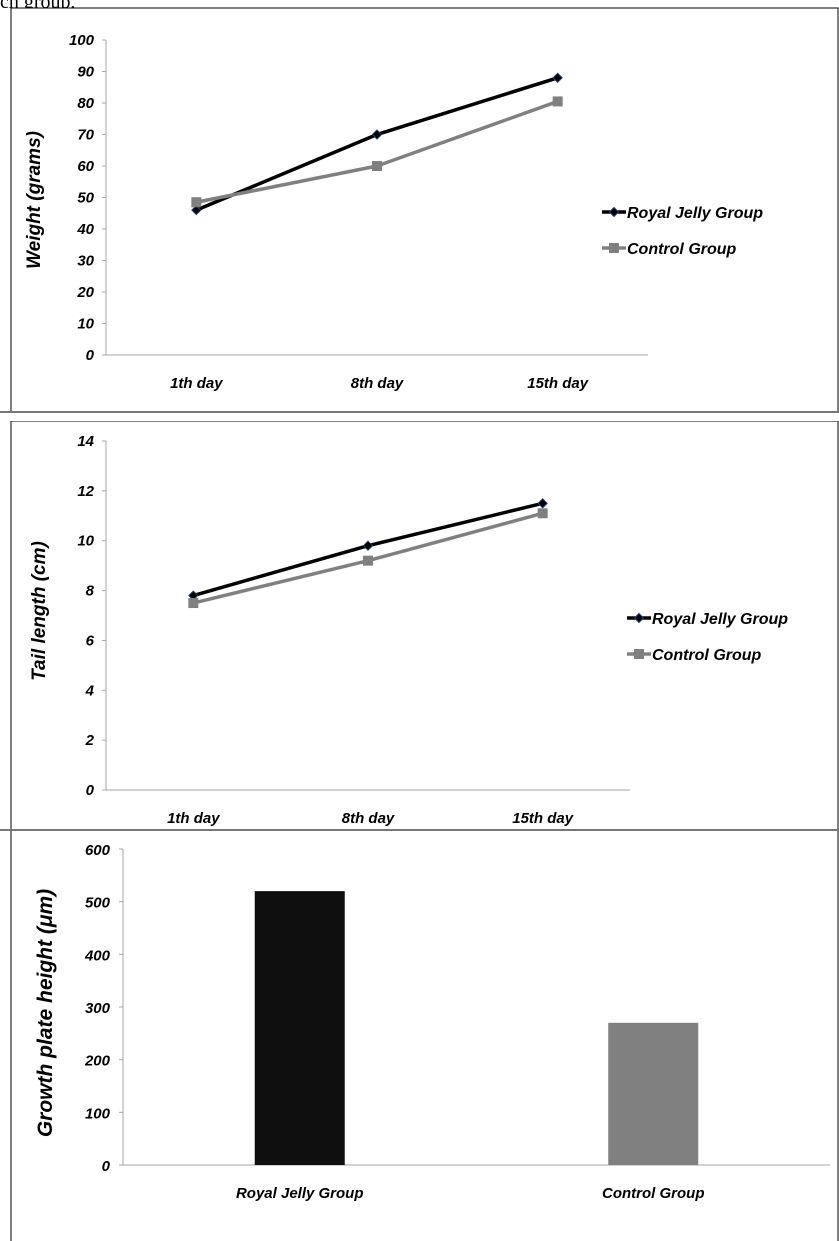  Describe the element at coordinates (300, 1193) in the screenshot. I see `x-tick-label: Royal Jelly Group` at that location.